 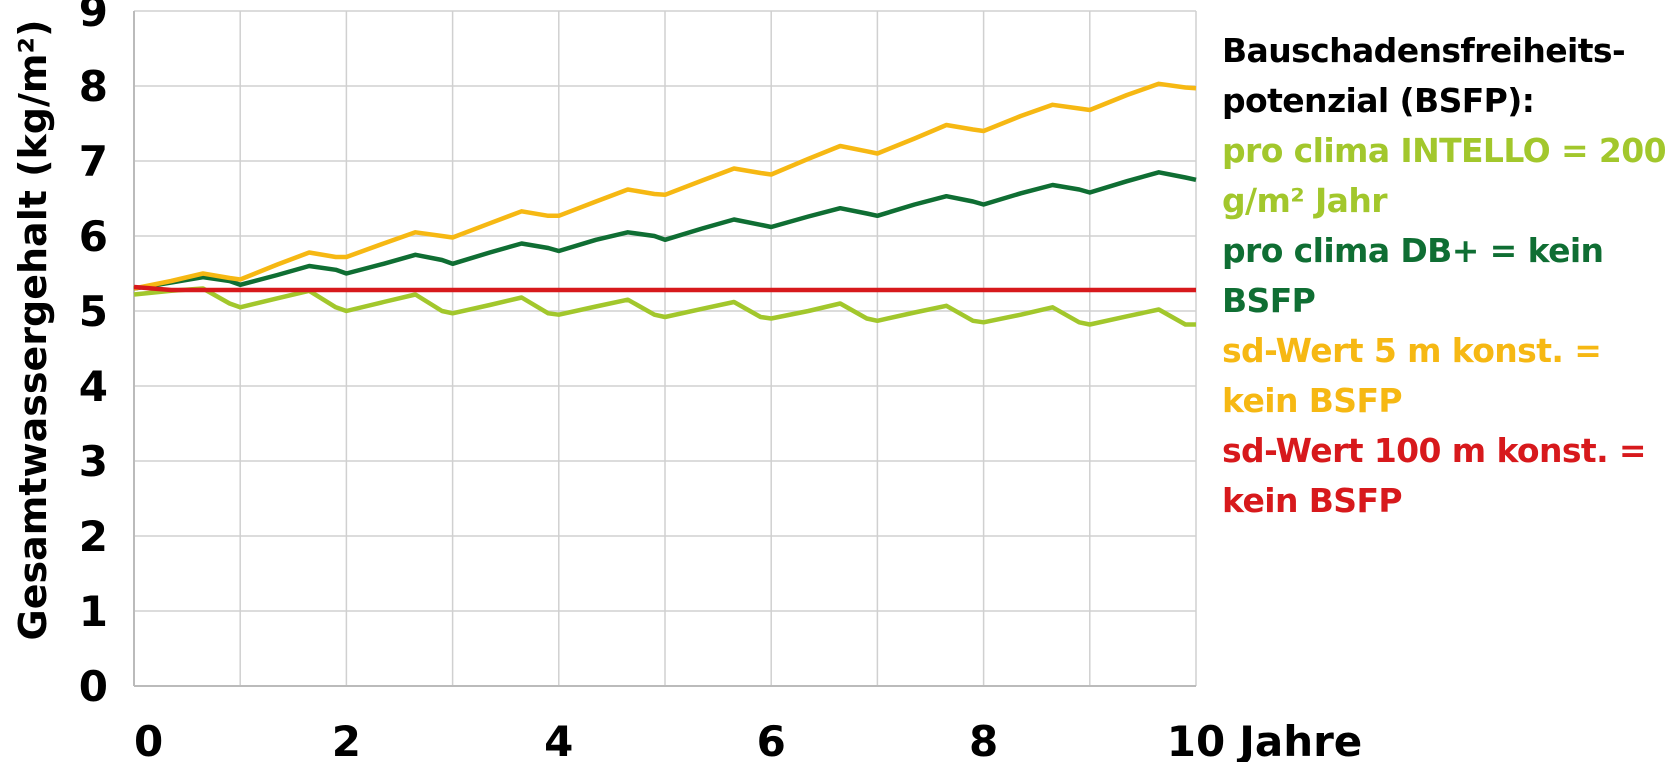 I want to click on y-tick-label: 8, so click(x=93, y=86).